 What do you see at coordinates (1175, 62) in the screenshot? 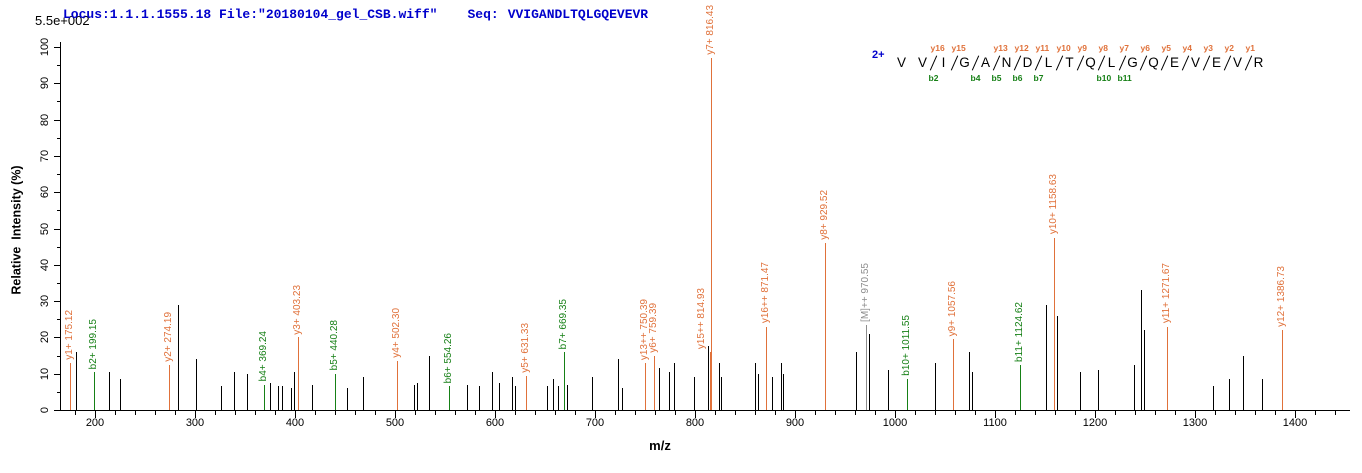
I see `residue-14-E: E` at bounding box center [1175, 62].